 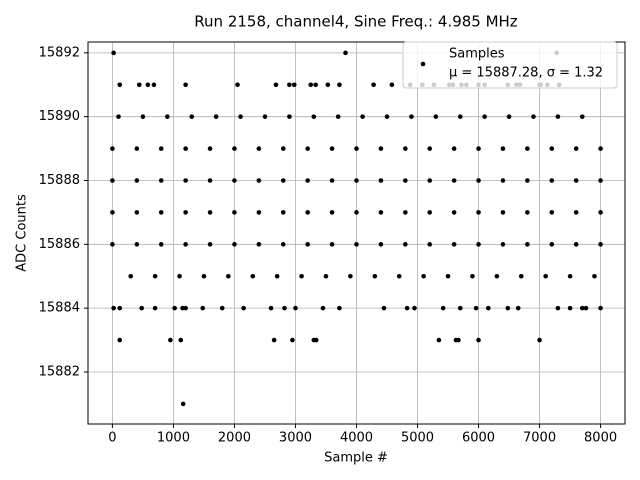 What do you see at coordinates (600, 438) in the screenshot?
I see `x-tick-label: 8000` at bounding box center [600, 438].